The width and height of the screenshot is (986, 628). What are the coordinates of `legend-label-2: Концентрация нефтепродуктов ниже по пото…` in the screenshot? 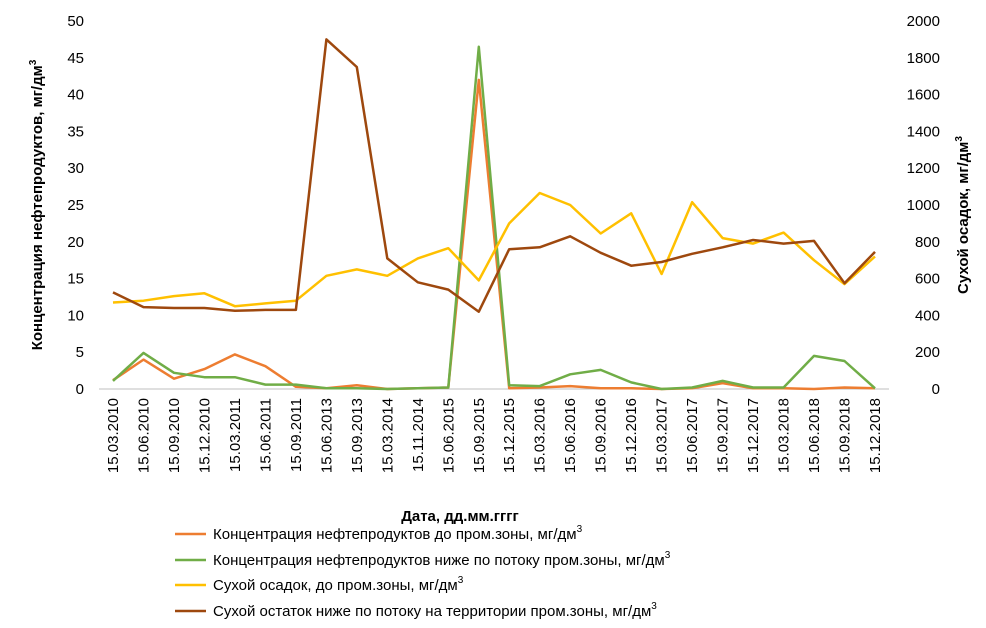 It's located at (442, 559).